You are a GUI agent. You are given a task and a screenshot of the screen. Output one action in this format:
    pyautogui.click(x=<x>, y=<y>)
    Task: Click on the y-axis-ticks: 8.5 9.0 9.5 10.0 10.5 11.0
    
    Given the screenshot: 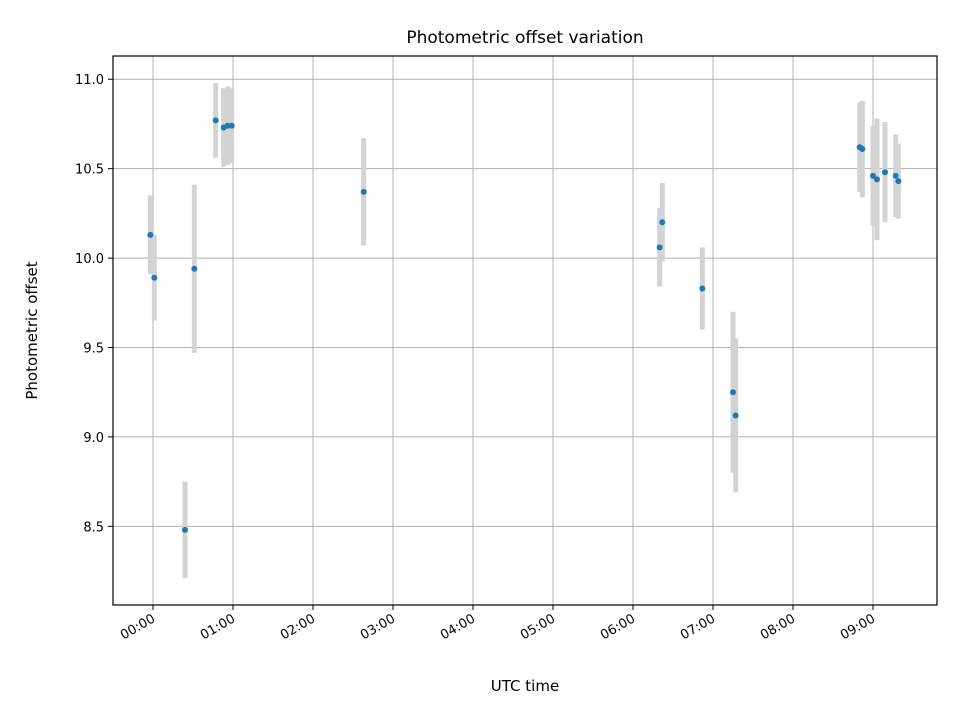 What is the action you would take?
    pyautogui.click(x=94, y=304)
    